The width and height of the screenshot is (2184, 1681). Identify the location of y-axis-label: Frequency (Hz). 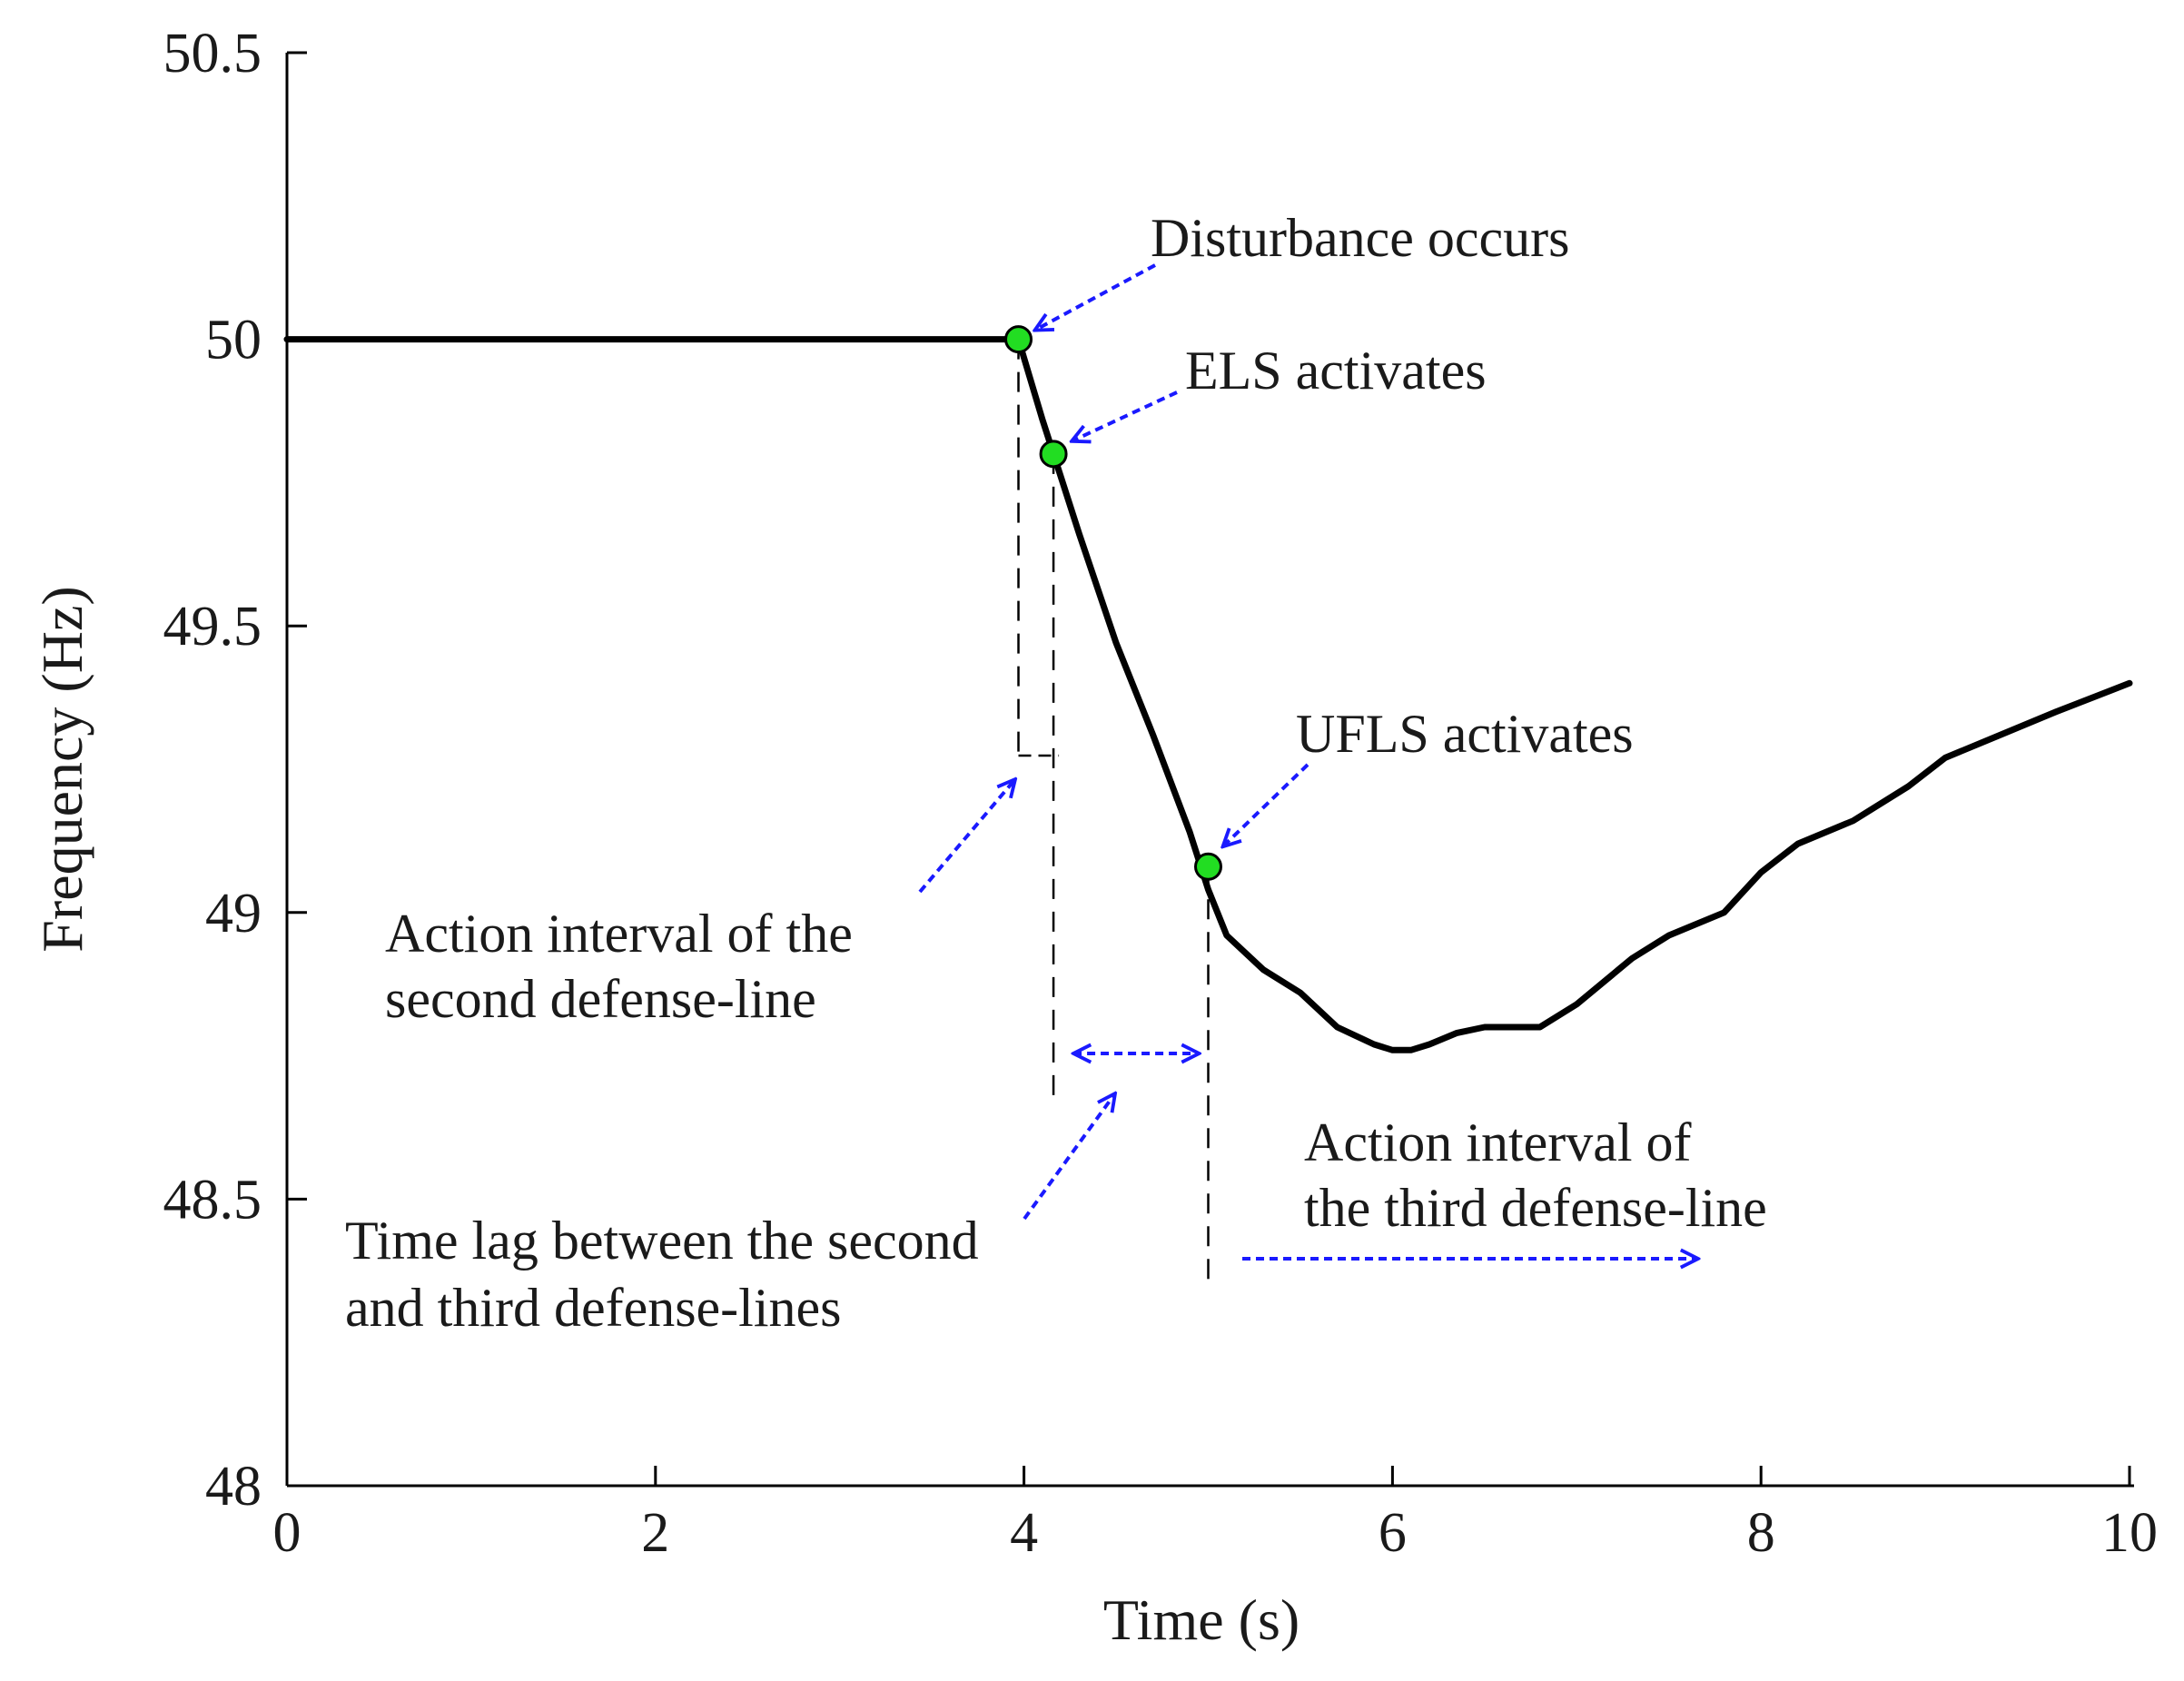
(62, 769).